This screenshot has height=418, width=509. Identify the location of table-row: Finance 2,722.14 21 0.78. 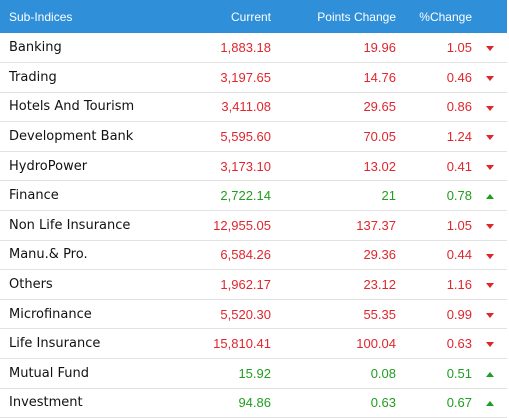
(253, 196).